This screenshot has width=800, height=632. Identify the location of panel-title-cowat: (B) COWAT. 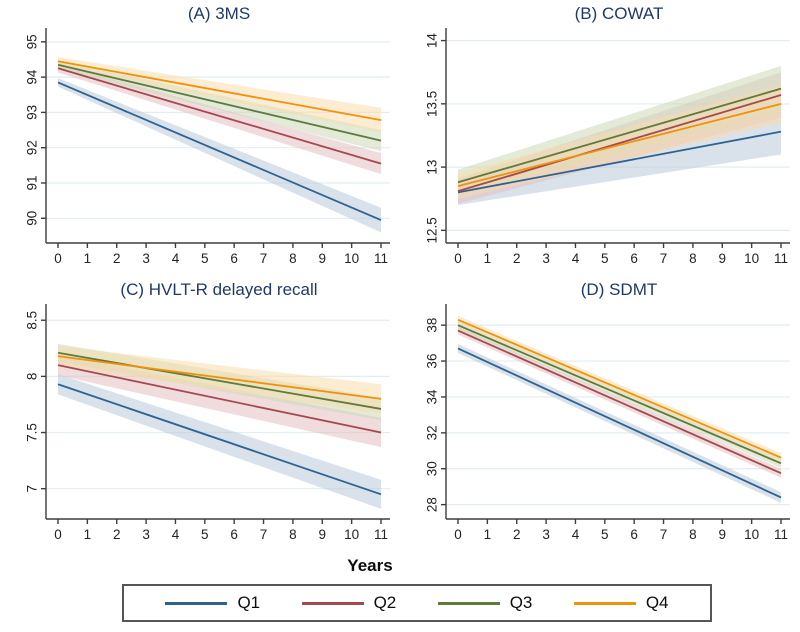
(619, 13).